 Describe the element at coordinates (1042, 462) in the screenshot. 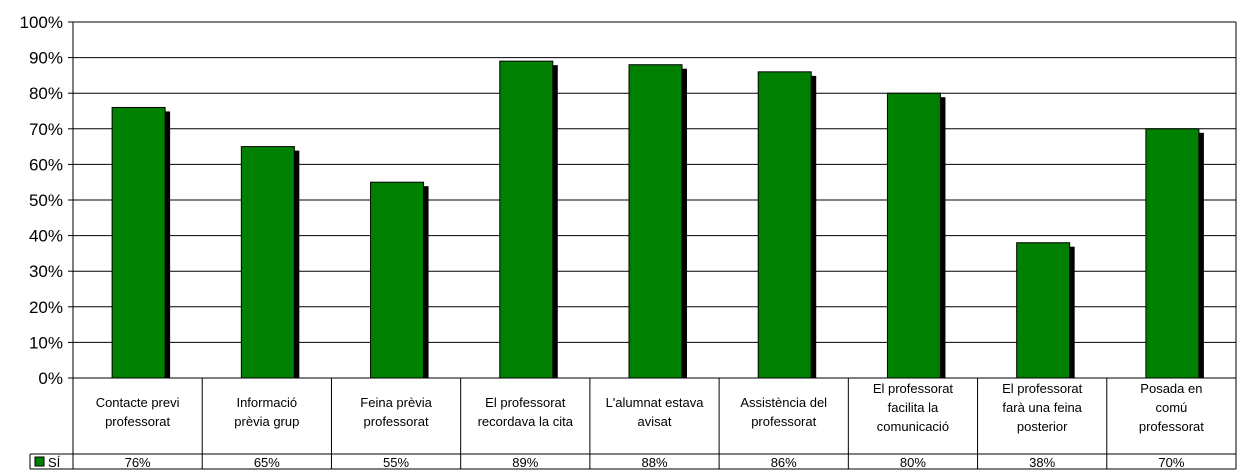

I see `data-label: 38%` at that location.